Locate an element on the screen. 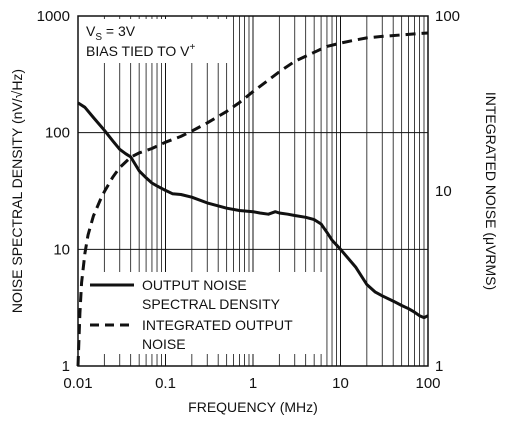 This screenshot has height=421, width=509. right-y-tick-label: 100 is located at coordinates (447, 16).